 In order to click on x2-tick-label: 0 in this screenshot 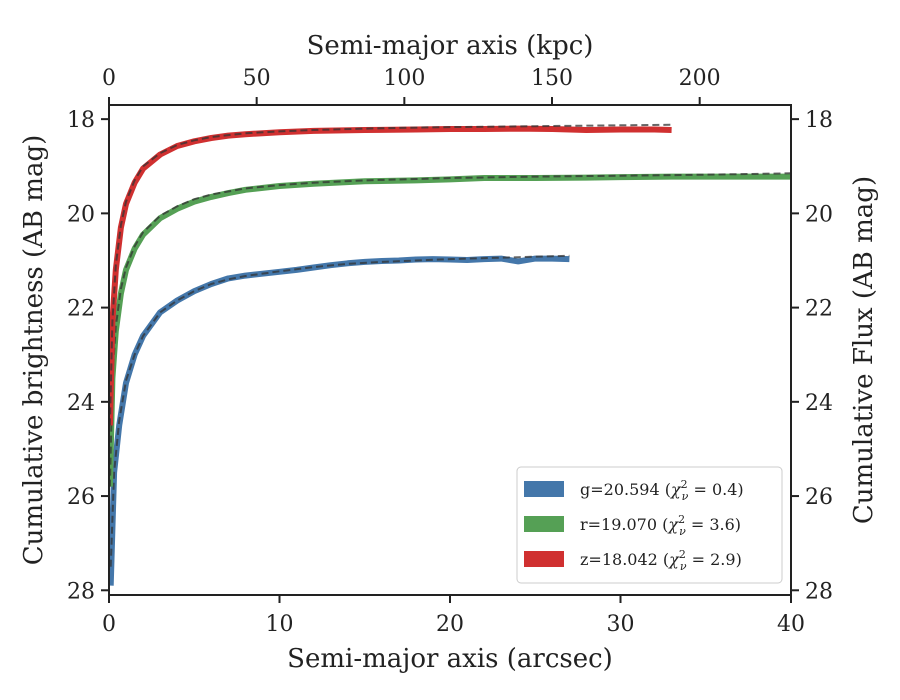, I will do `click(109, 78)`.